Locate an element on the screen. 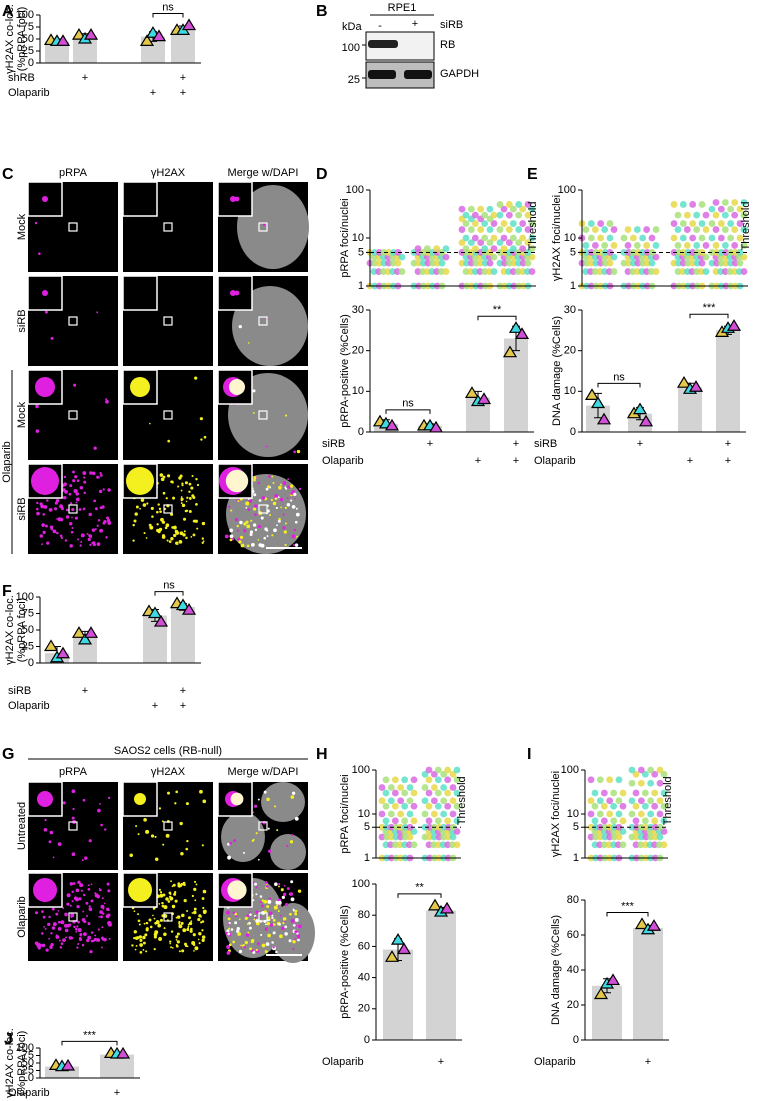 The height and width of the screenshot is (1101, 763). significance-bracket is located at coordinates (419, 895).